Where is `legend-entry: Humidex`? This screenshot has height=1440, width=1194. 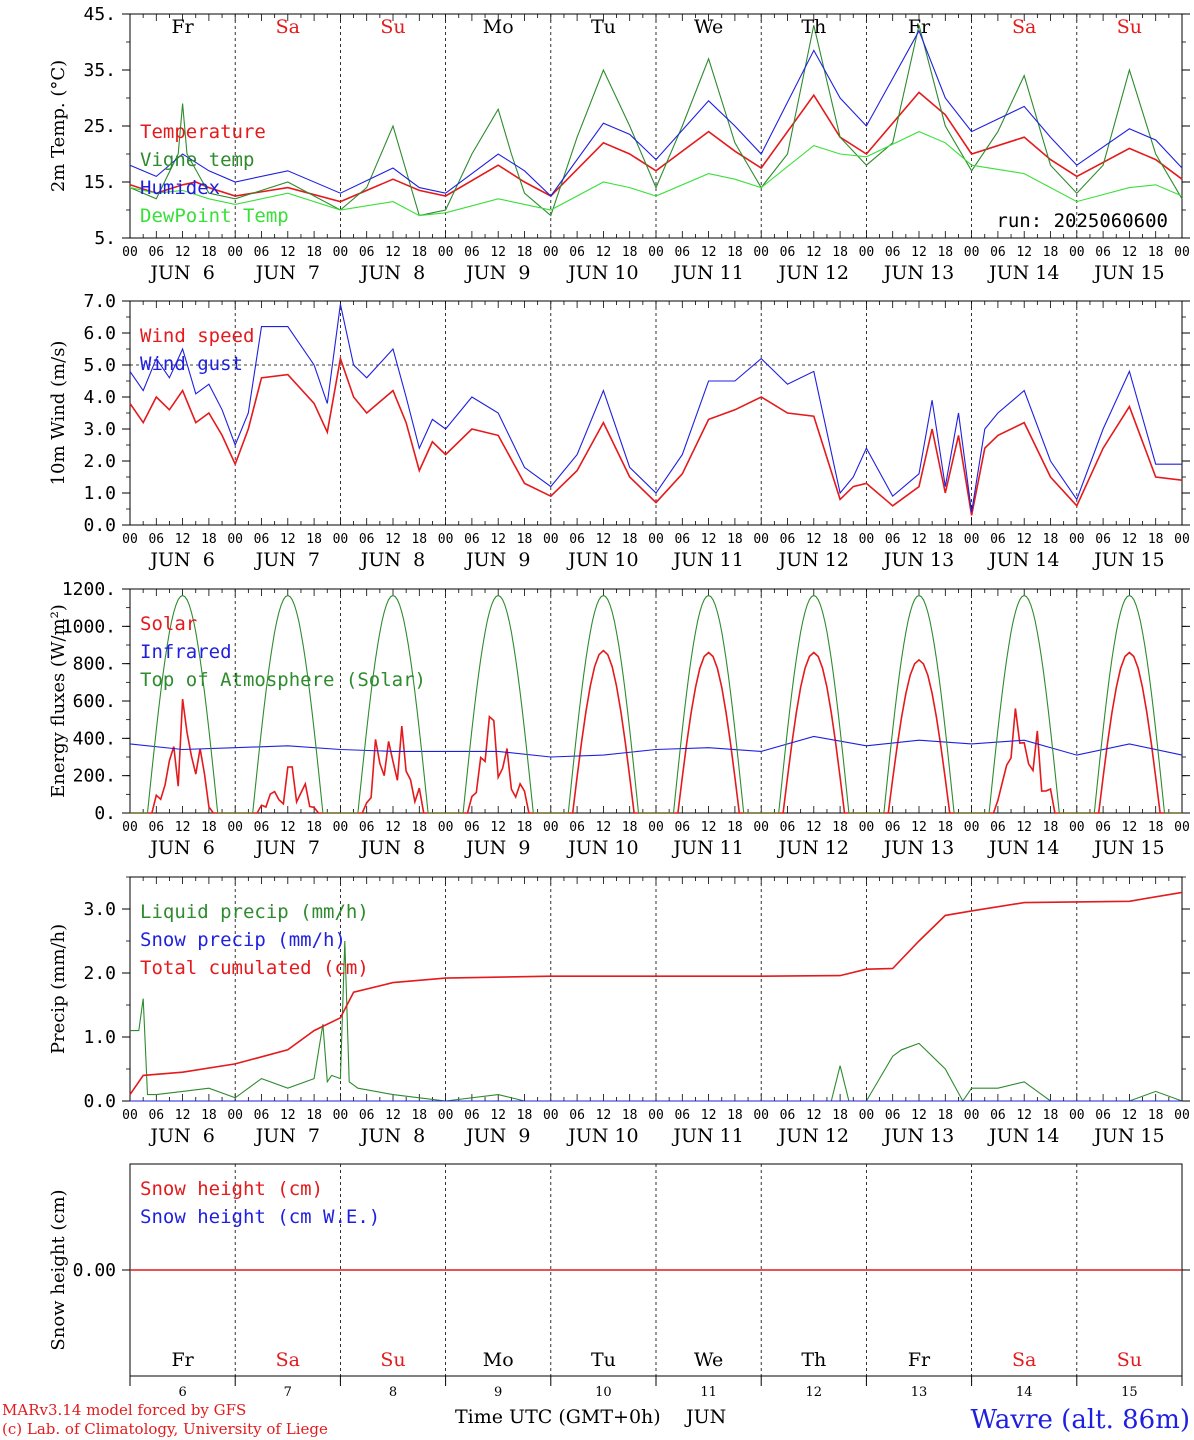
legend-entry: Humidex is located at coordinates (180, 188).